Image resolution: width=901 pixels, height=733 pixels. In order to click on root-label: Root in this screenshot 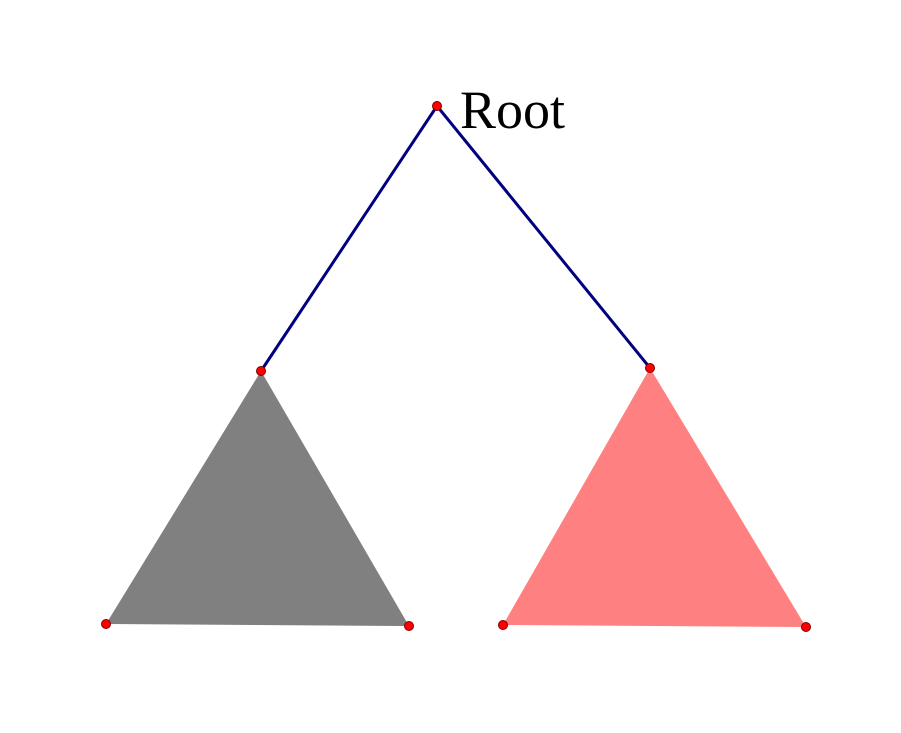, I will do `click(512, 110)`.